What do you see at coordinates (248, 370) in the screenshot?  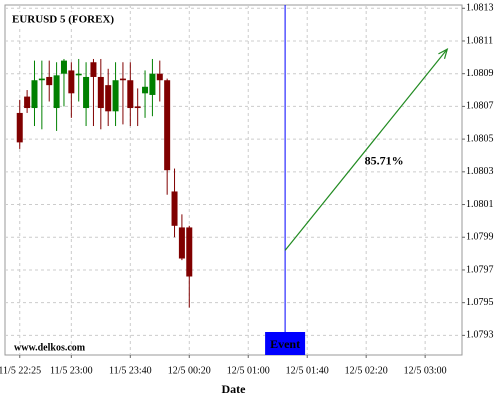 I see `x-tick-label: 12/5 01:00` at bounding box center [248, 370].